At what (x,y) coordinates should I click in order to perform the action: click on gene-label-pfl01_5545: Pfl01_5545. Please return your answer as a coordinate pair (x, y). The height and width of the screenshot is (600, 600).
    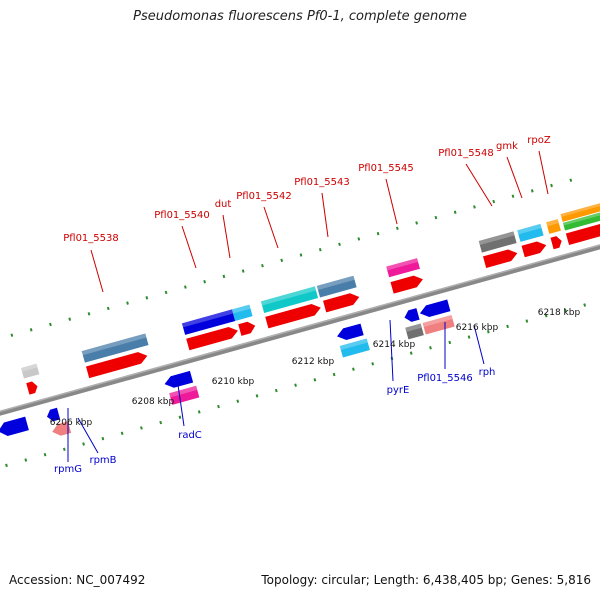
    Looking at the image, I should click on (386, 168).